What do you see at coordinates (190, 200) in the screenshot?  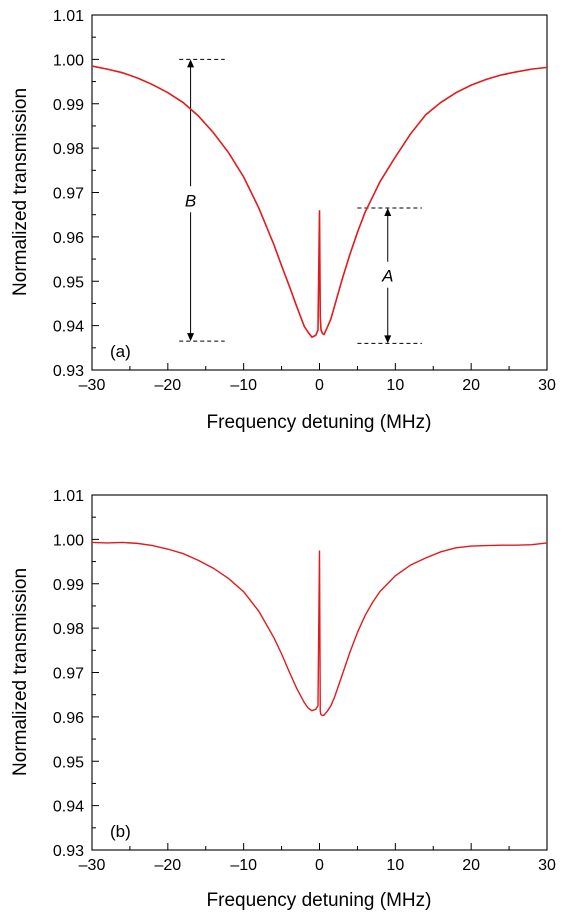 I see `annotation-label: B` at bounding box center [190, 200].